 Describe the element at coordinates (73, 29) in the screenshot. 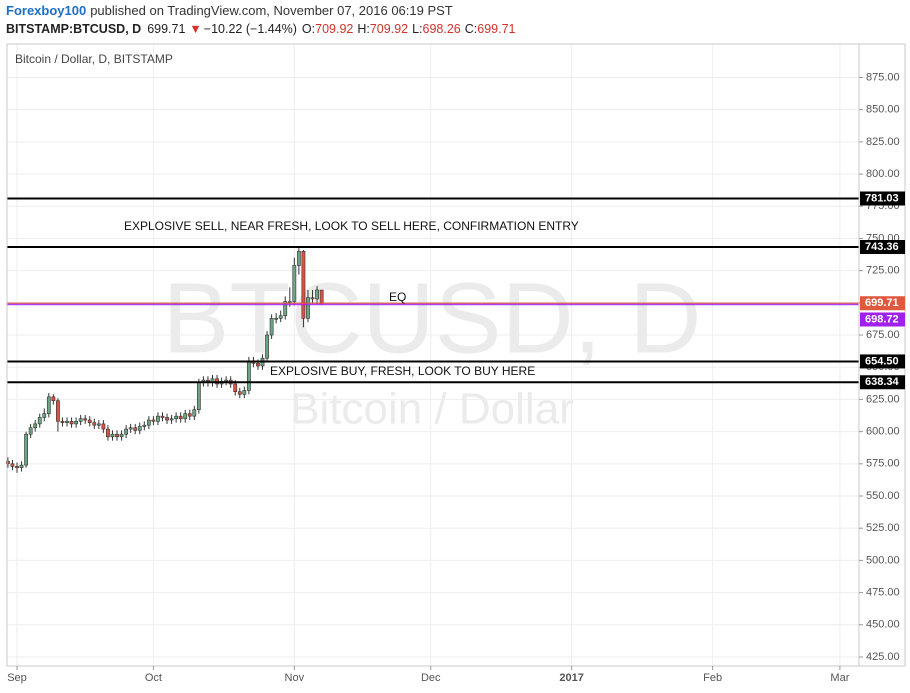

I see `symbol: BITSTAMP:BTCUSD, D` at that location.